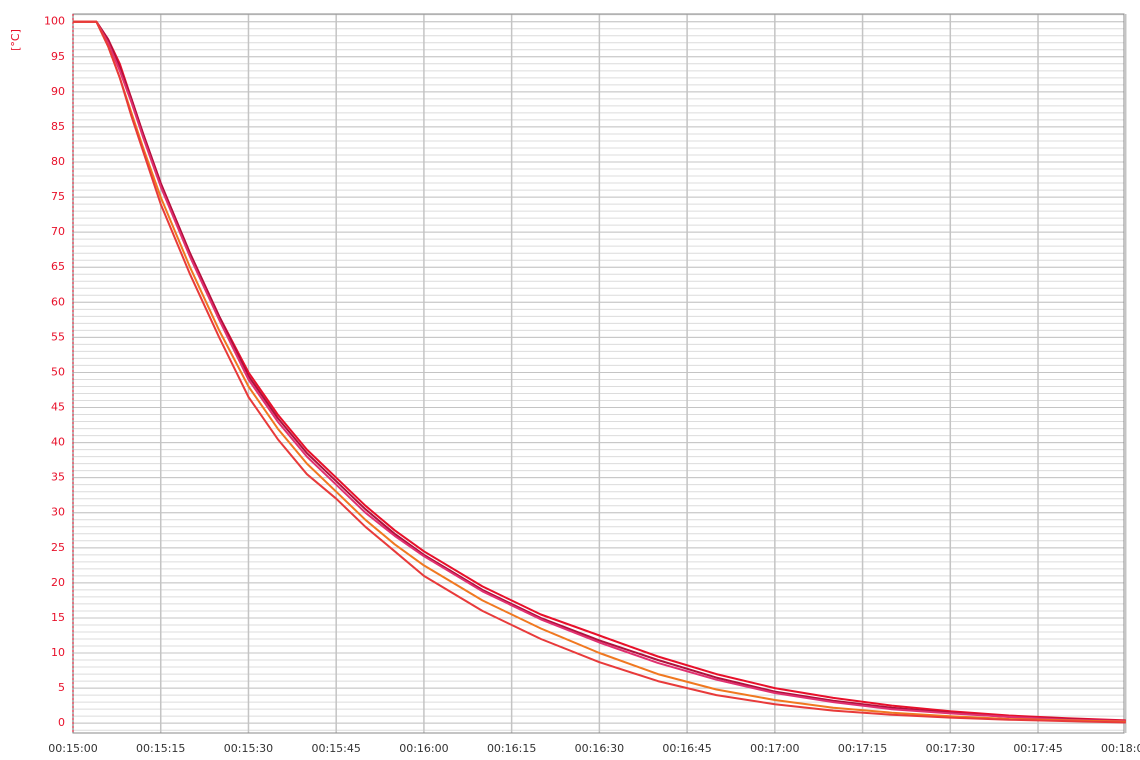 The width and height of the screenshot is (1140, 760). Describe the element at coordinates (58, 336) in the screenshot. I see `y-tick-label: 55` at that location.